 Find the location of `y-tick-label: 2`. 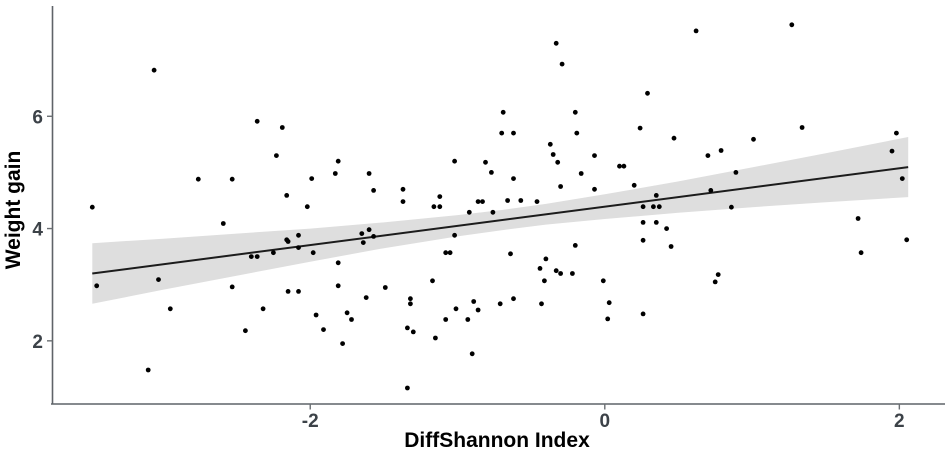

y-tick-label: 2 is located at coordinates (37, 342).